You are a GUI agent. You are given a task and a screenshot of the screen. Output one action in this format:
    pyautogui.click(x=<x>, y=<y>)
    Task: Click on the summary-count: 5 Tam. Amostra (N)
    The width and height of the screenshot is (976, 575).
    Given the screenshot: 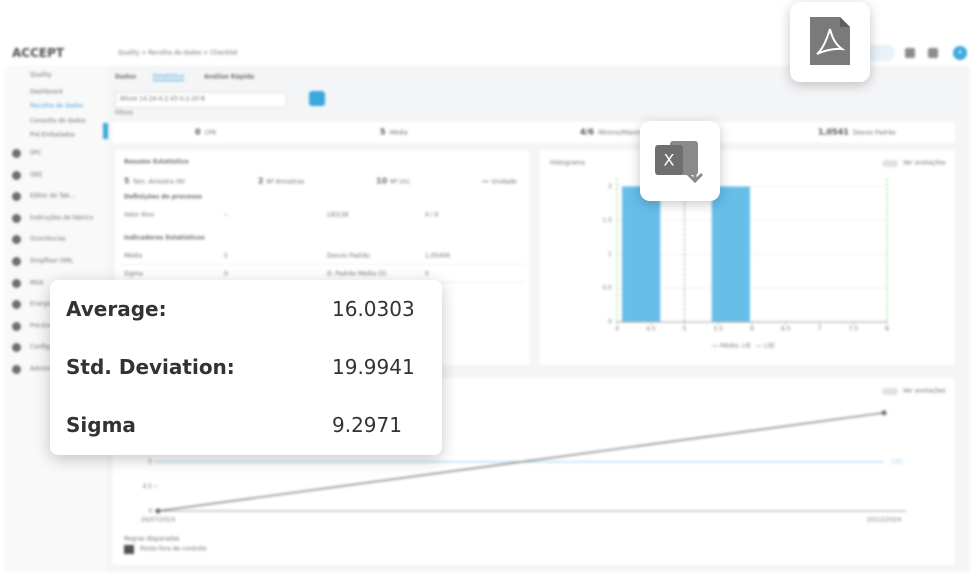 What is the action you would take?
    pyautogui.click(x=154, y=181)
    